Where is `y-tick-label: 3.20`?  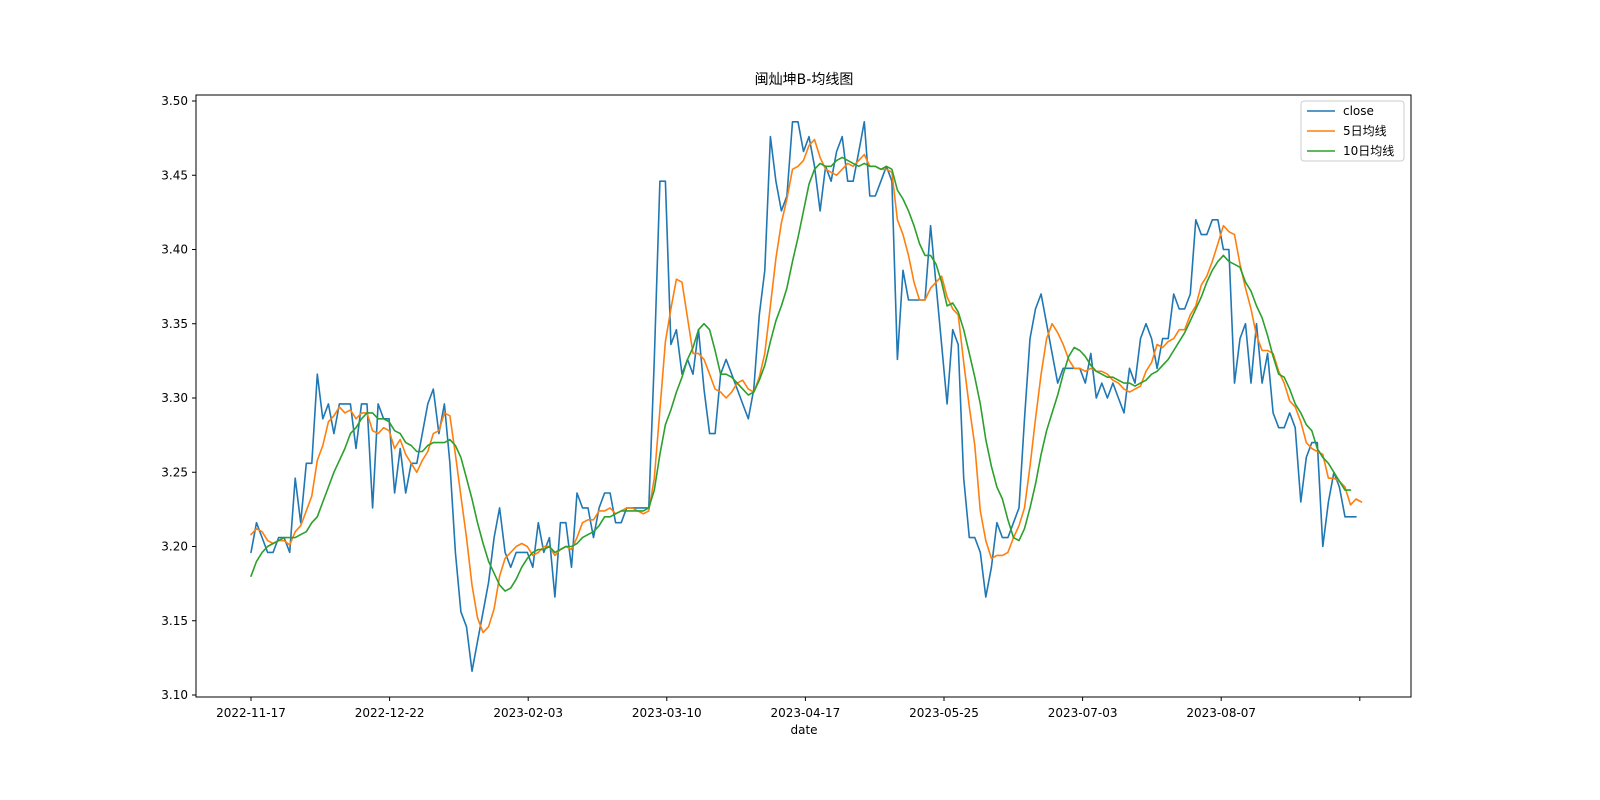 y-tick-label: 3.20 is located at coordinates (174, 547).